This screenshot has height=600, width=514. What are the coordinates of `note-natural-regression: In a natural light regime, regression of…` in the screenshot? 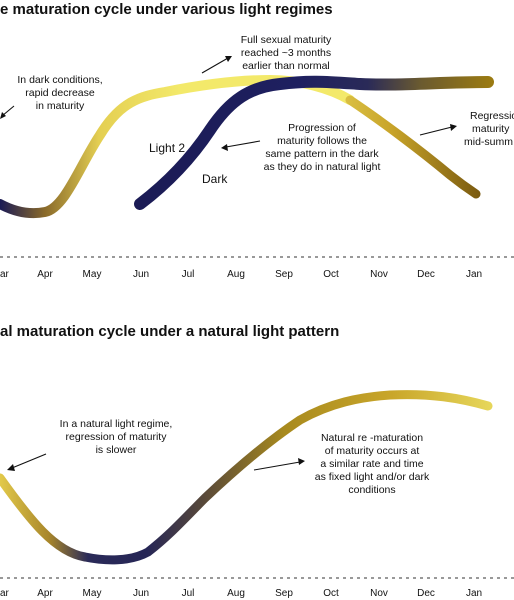 It's located at (116, 437).